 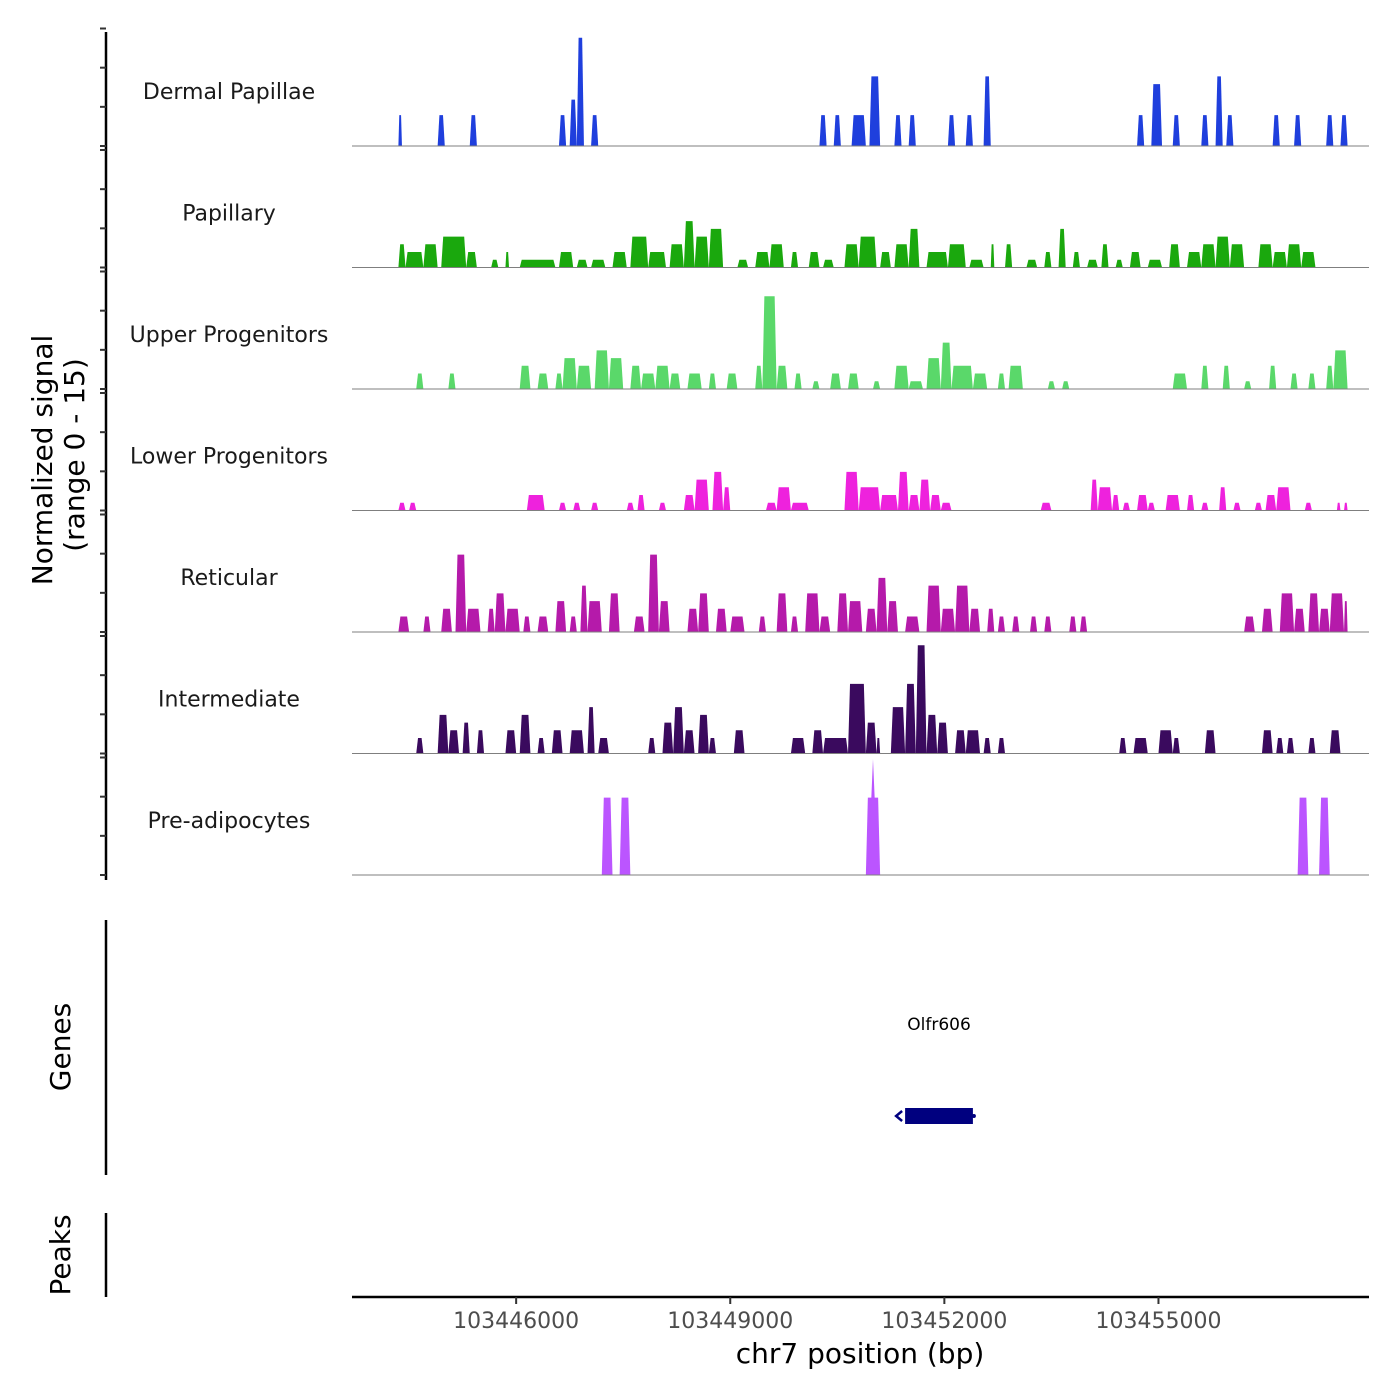 I want to click on coverage-y-axis, so click(x=104, y=453).